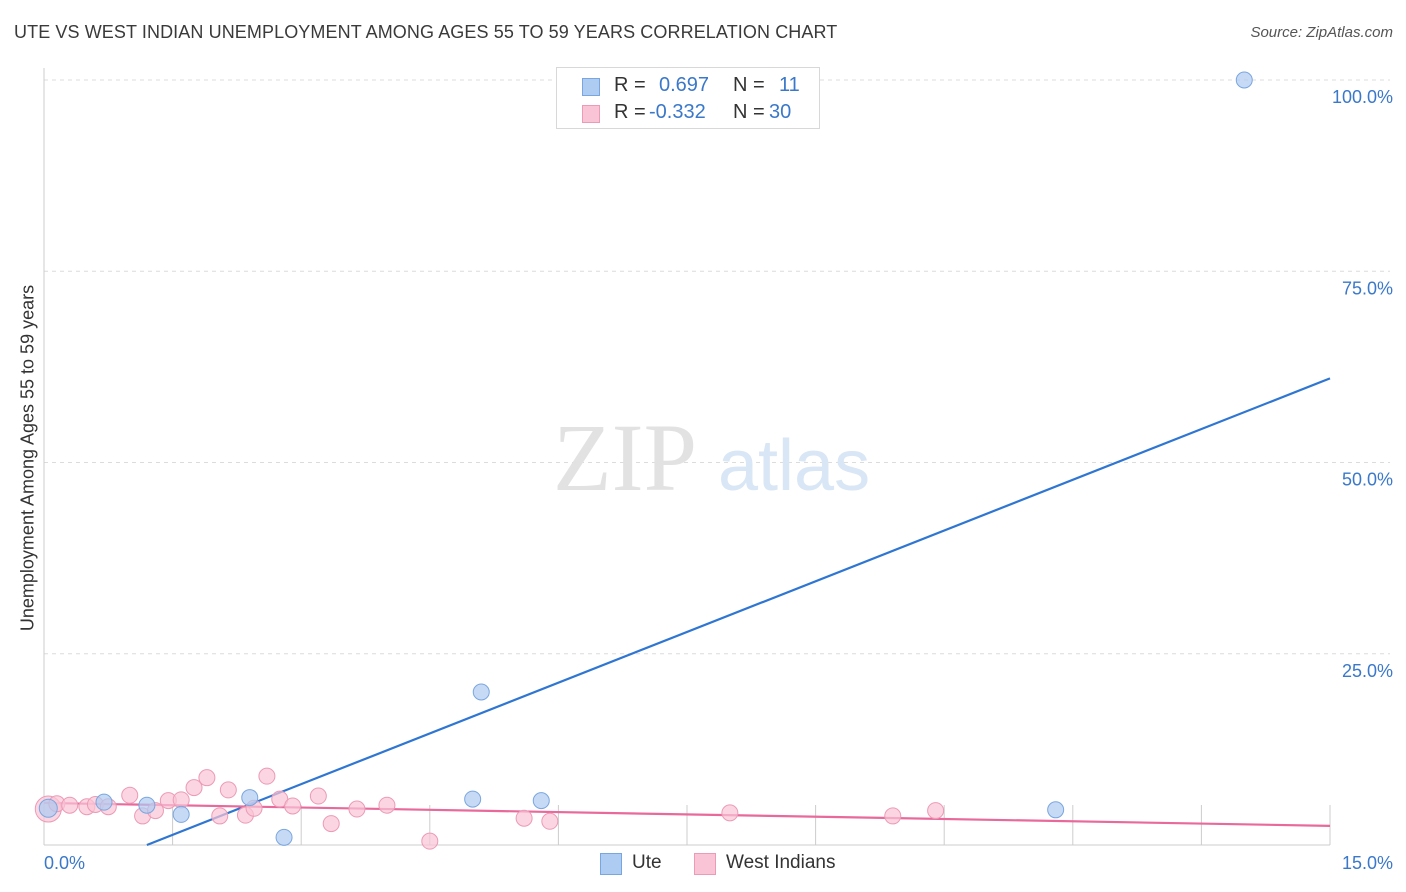 This screenshot has width=1406, height=892. Describe the element at coordinates (1362, 97) in the screenshot. I see `y-tick-label: 100.0%` at that location.